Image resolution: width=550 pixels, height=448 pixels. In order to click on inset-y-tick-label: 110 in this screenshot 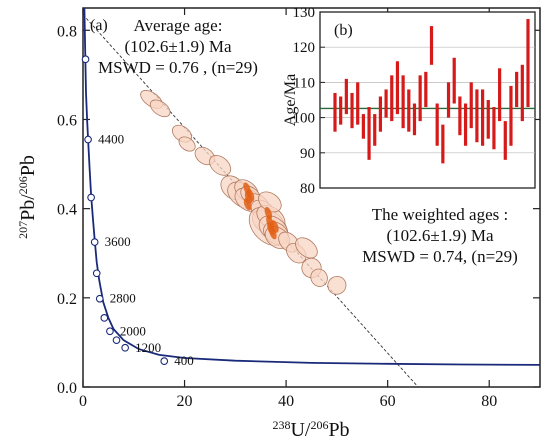, I will do `click(304, 83)`.